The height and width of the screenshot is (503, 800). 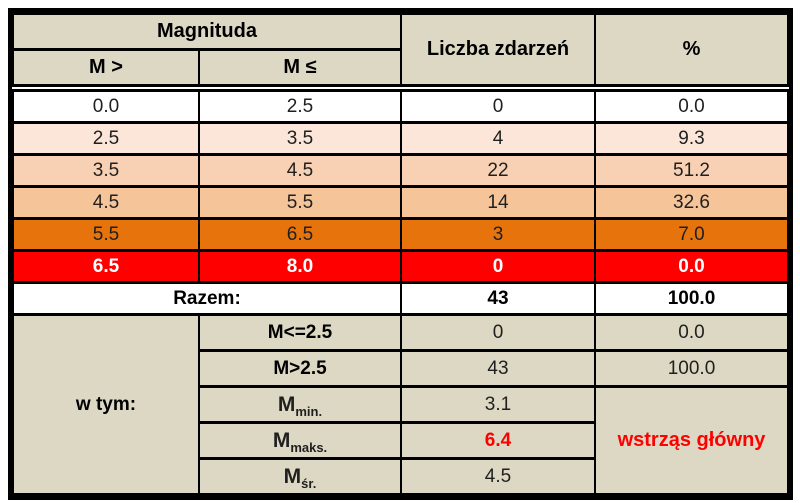 What do you see at coordinates (106, 138) in the screenshot?
I see `cell-m-gt: 2.5` at bounding box center [106, 138].